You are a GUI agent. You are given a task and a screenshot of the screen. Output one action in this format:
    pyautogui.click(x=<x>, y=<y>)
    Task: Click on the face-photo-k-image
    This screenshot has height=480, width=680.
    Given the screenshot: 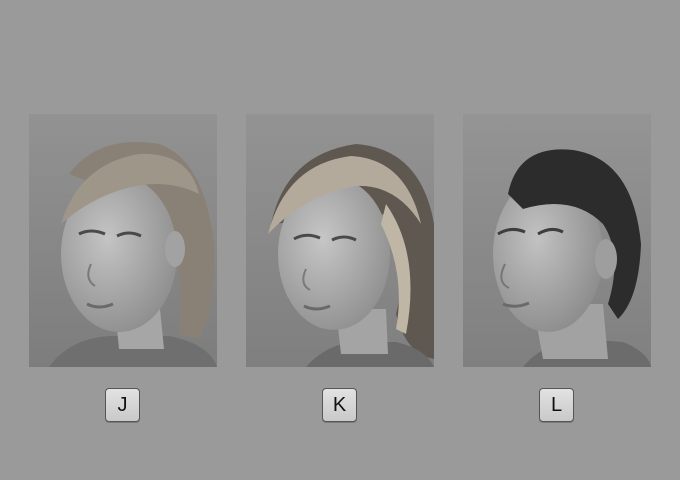 What is the action you would take?
    pyautogui.click(x=340, y=240)
    